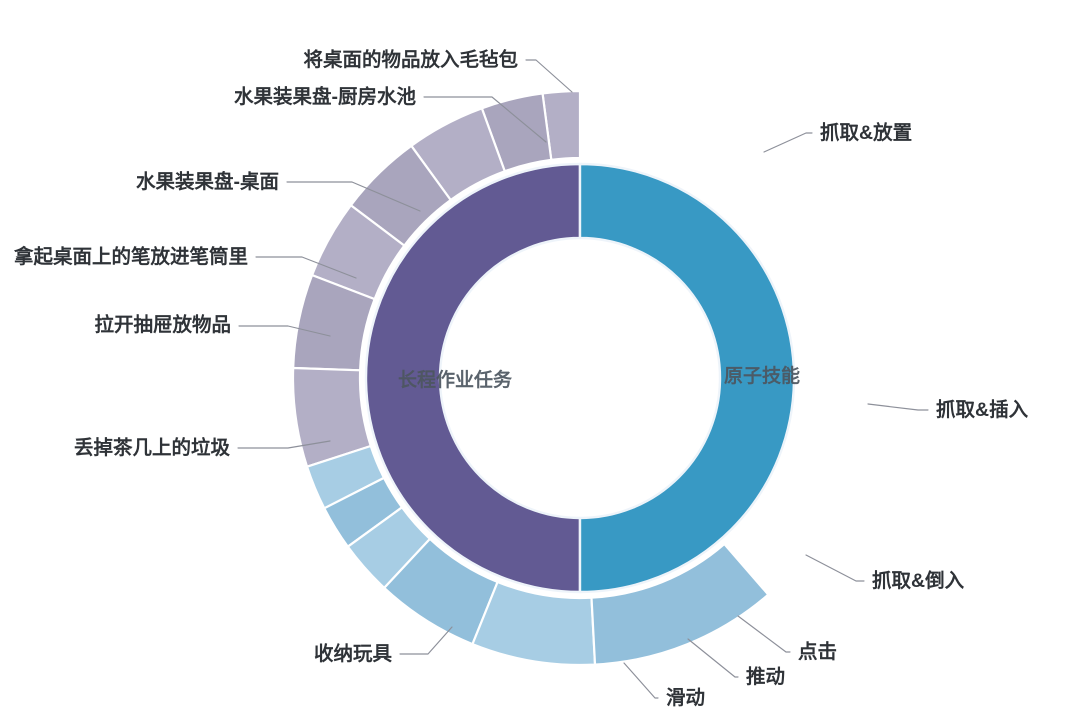  I want to click on inner-segment-长程作业任务, so click(473, 378).